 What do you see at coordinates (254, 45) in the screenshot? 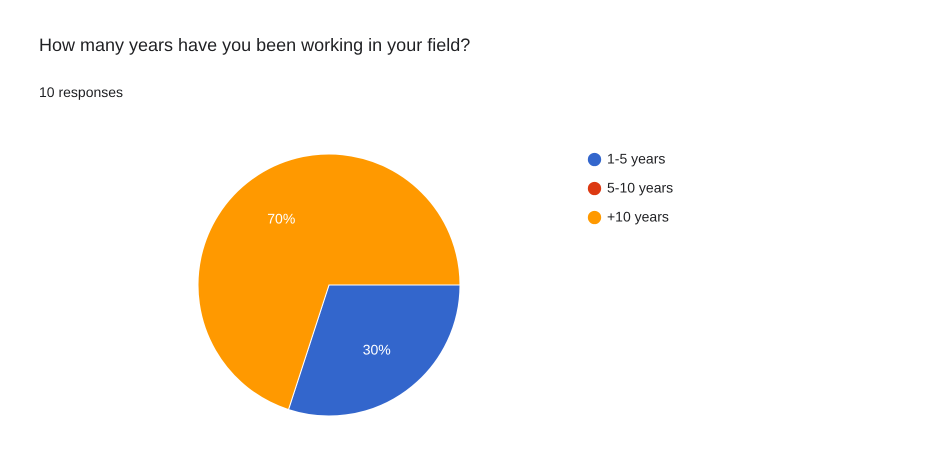
I see `chart-title: How many years have you been working in your field?` at bounding box center [254, 45].